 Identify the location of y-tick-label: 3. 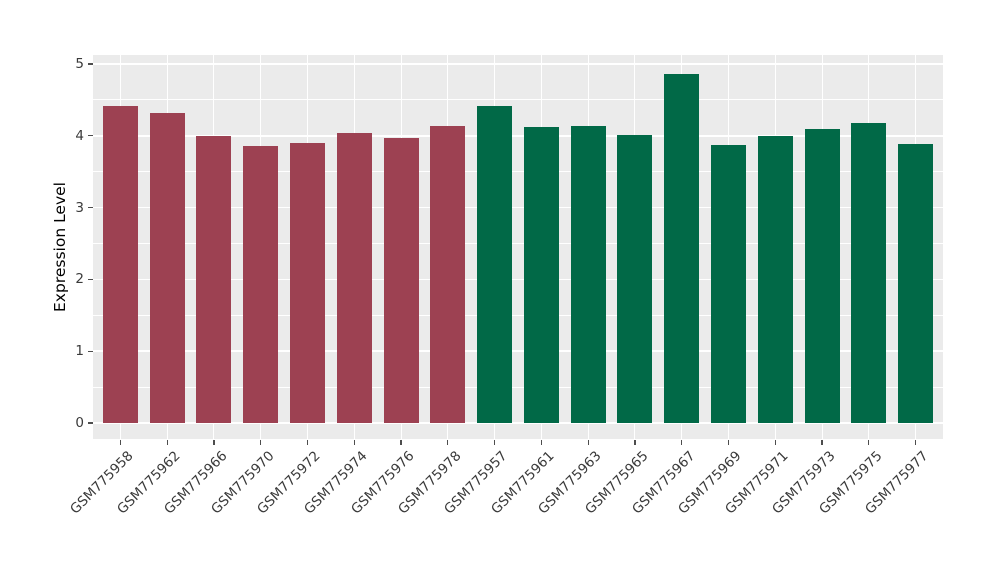
(79, 207).